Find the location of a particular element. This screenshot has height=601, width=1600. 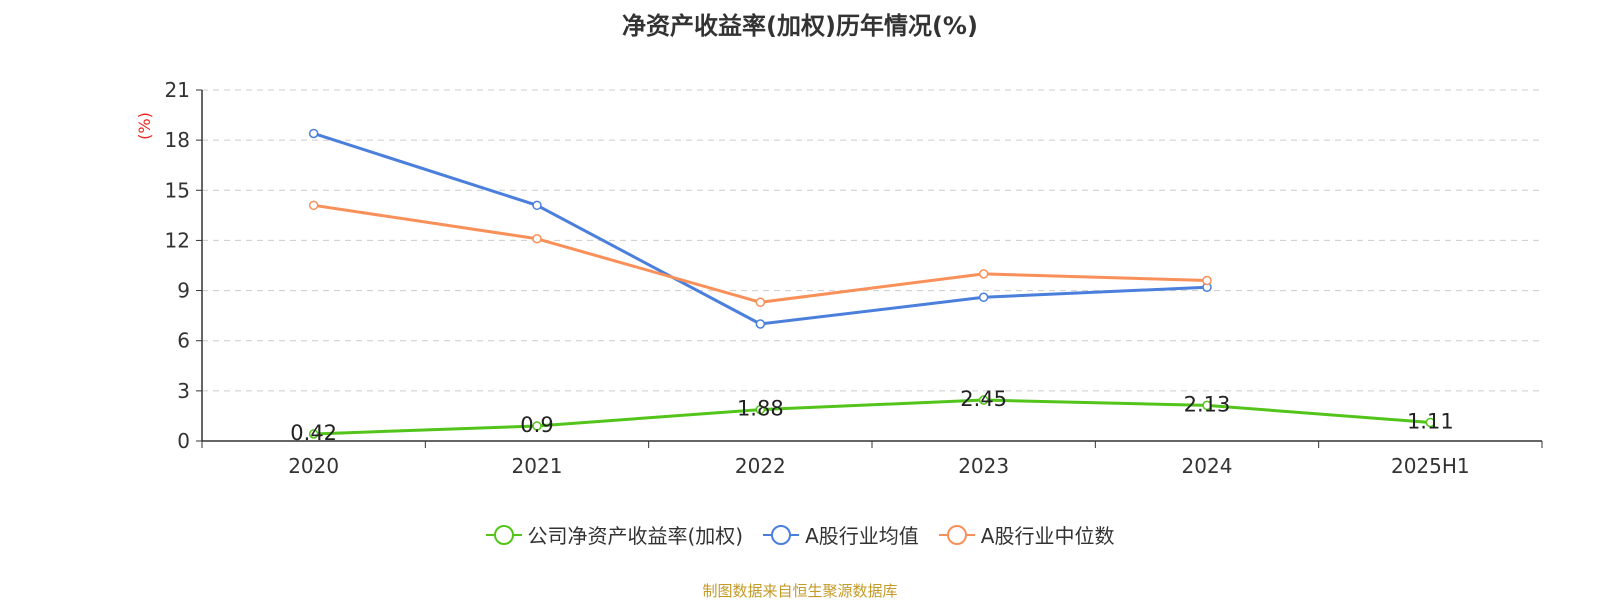

legend-item-company: 公司净资产收益率(加权) is located at coordinates (614, 534).